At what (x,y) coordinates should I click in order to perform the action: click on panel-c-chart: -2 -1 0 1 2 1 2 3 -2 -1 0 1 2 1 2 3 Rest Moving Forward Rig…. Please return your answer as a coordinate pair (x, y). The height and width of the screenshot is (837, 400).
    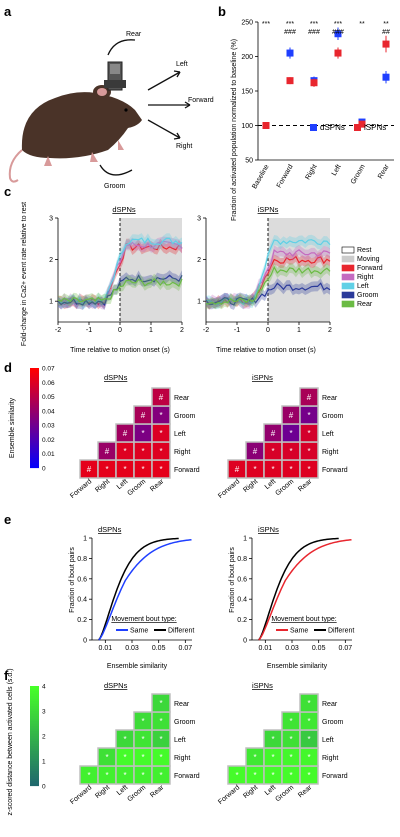
    Looking at the image, I should click on (216, 275).